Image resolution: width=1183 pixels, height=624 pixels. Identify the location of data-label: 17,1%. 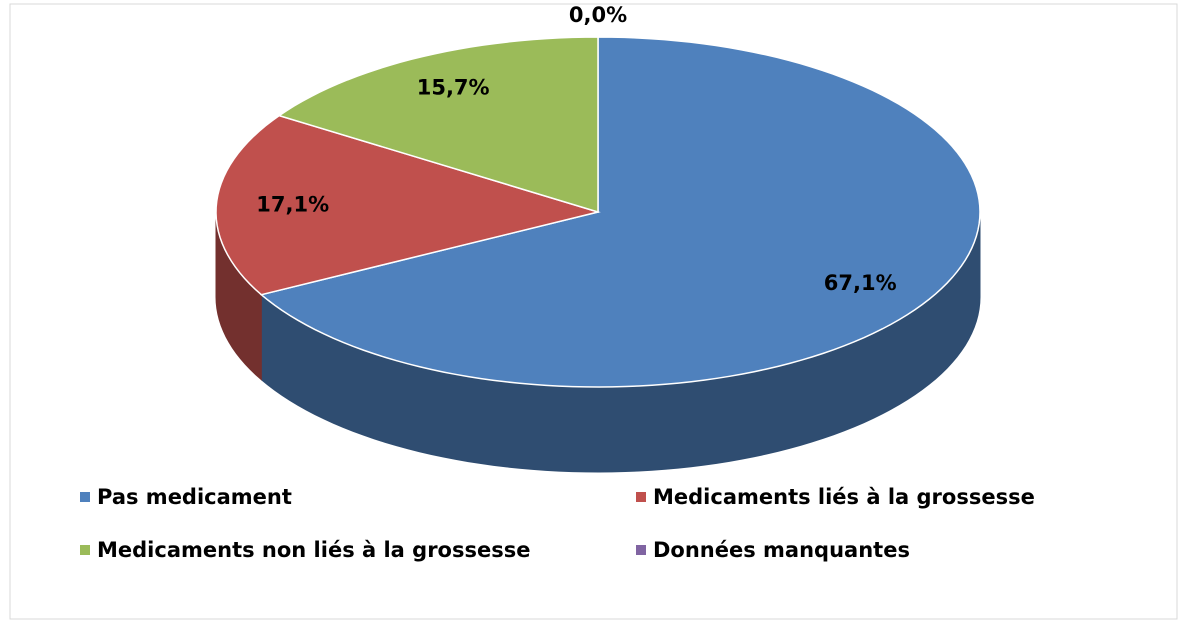
(292, 205).